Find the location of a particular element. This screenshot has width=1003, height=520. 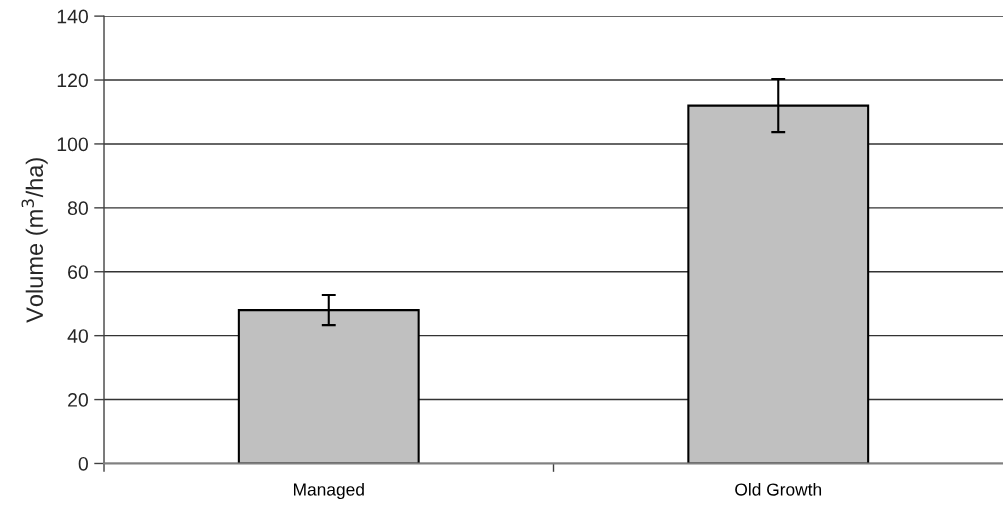

y-tick-label: 60 is located at coordinates (78, 272).